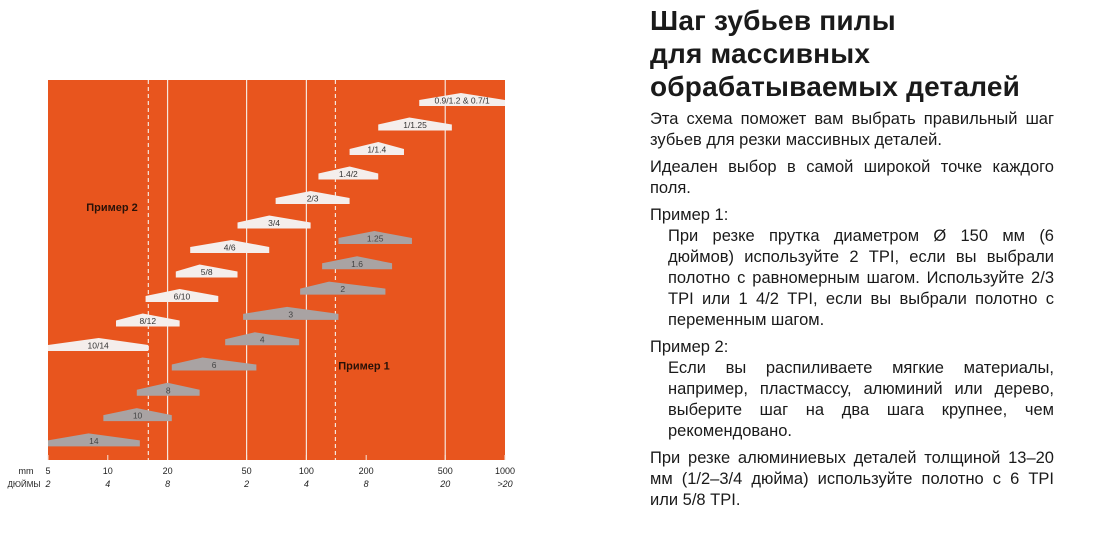 Image resolution: width=1104 pixels, height=534 pixels. Describe the element at coordinates (47, 471) in the screenshot. I see `tick-label-mm: 5` at that location.